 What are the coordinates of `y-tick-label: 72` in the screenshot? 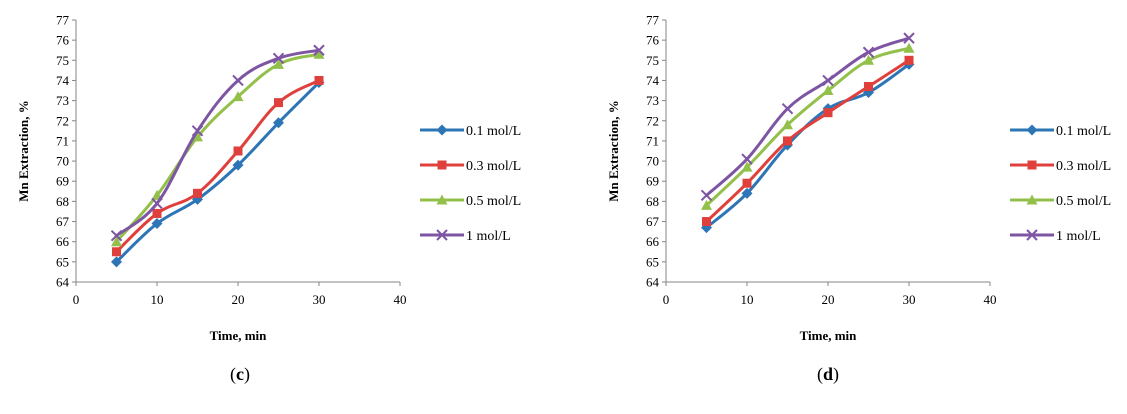 It's located at (62, 120).